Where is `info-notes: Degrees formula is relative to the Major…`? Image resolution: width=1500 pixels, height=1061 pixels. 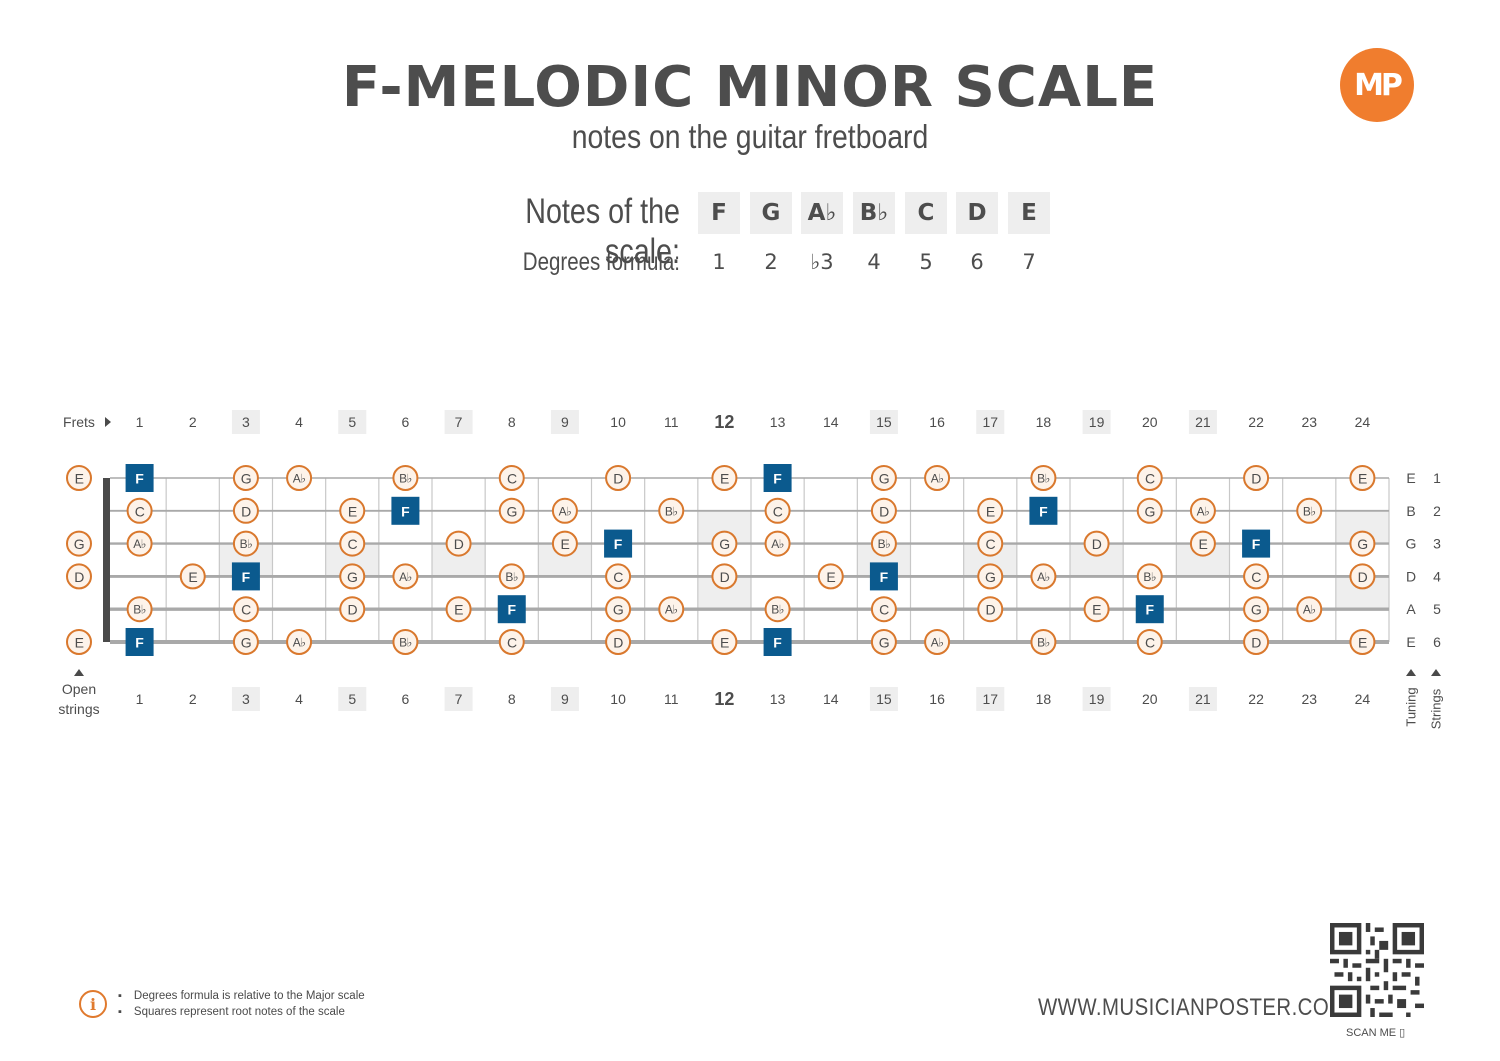 info-notes: Degrees formula is relative to the Major… is located at coordinates (241, 1004).